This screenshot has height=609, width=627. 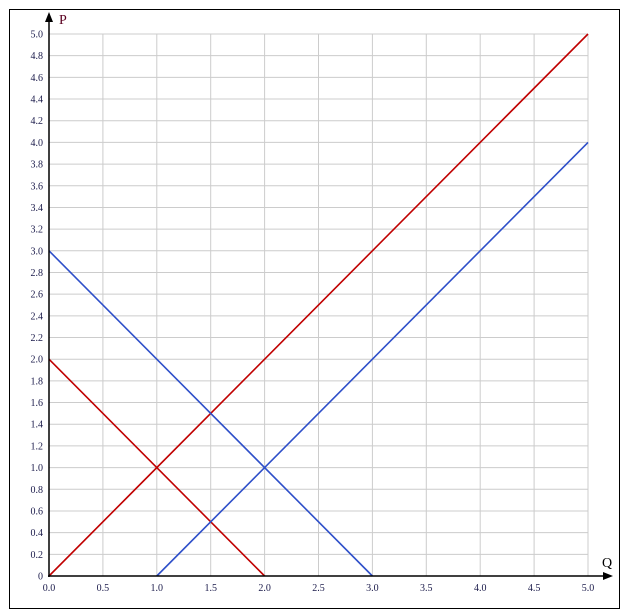 I want to click on y-tick-label: 4.0, so click(x=37, y=143).